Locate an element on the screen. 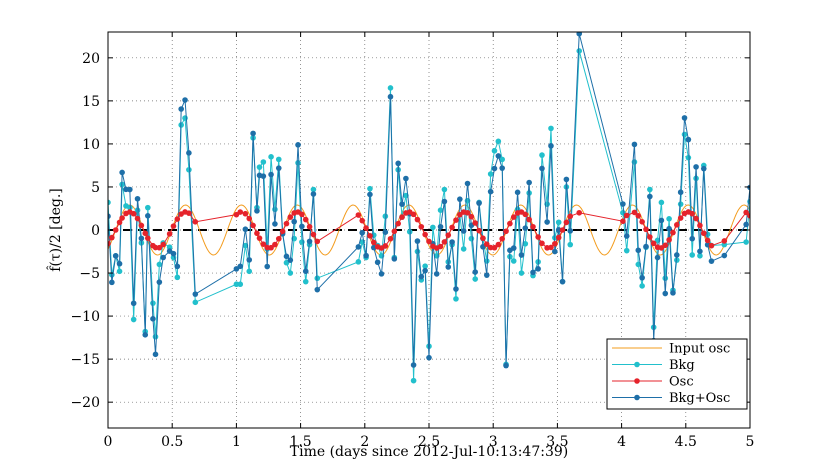 This screenshot has width=830, height=467. y-tick-label: −20 is located at coordinates (85, 403).